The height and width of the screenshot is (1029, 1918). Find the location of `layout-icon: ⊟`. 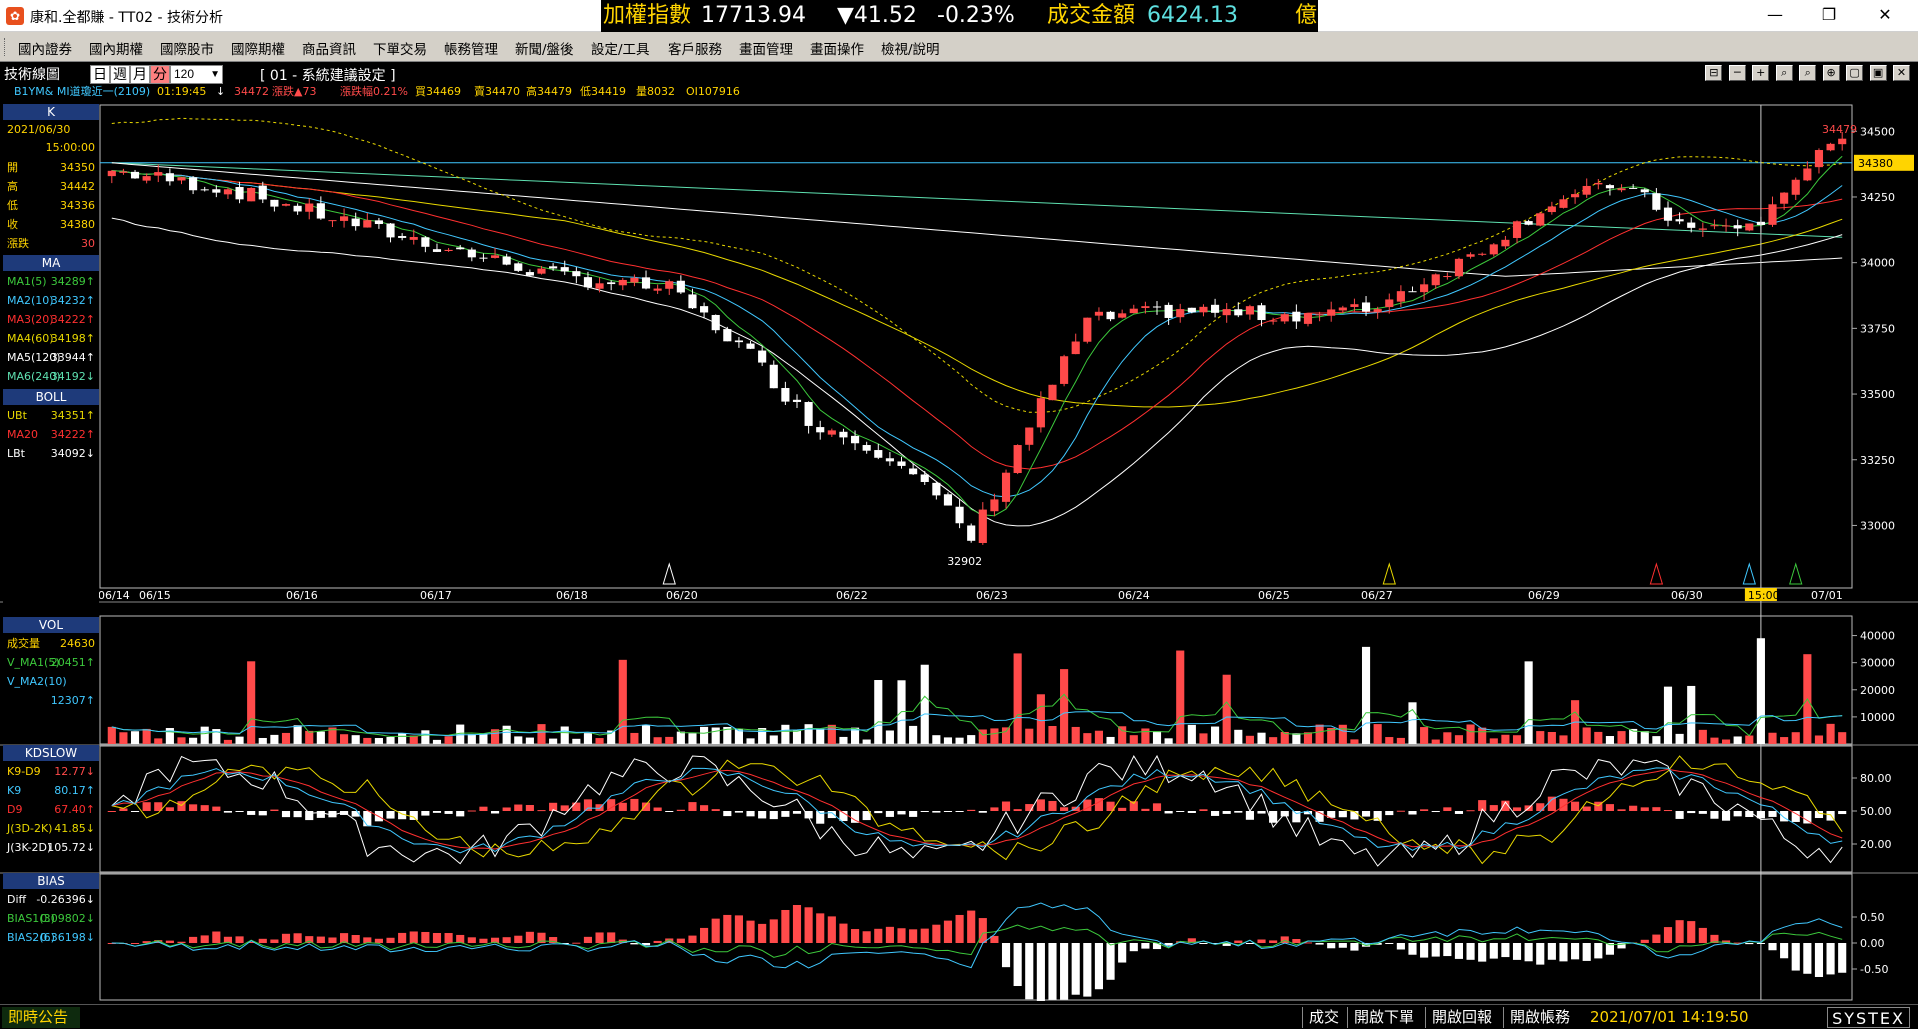

layout-icon: ⊟ is located at coordinates (1714, 73).